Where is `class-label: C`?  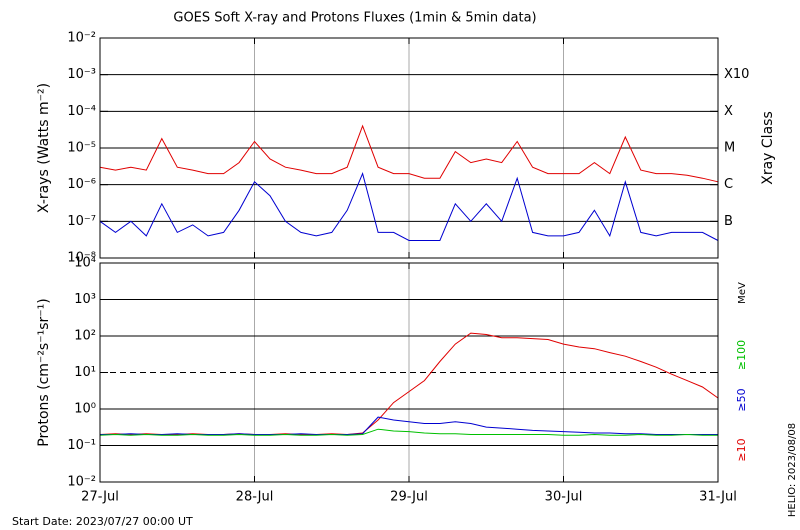
class-label: C is located at coordinates (728, 184).